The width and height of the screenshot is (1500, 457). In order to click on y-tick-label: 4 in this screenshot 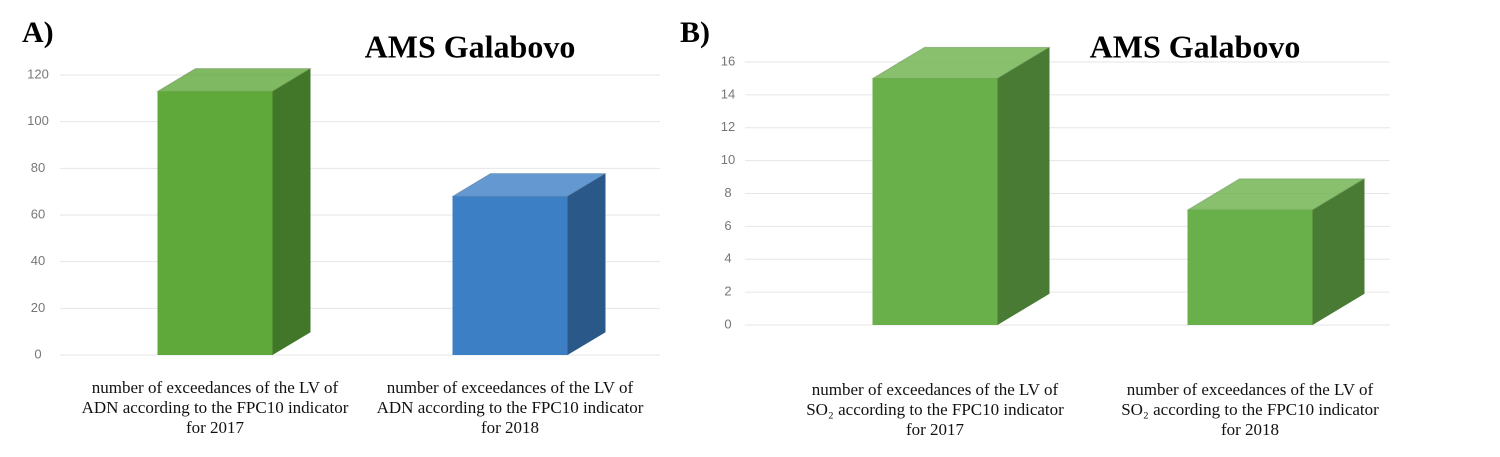, I will do `click(727, 258)`.